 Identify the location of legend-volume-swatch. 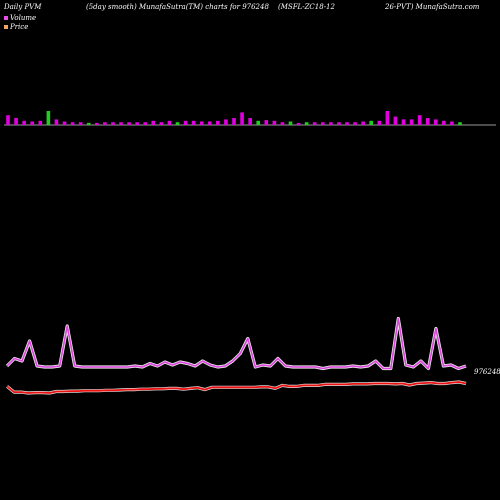
(6, 18).